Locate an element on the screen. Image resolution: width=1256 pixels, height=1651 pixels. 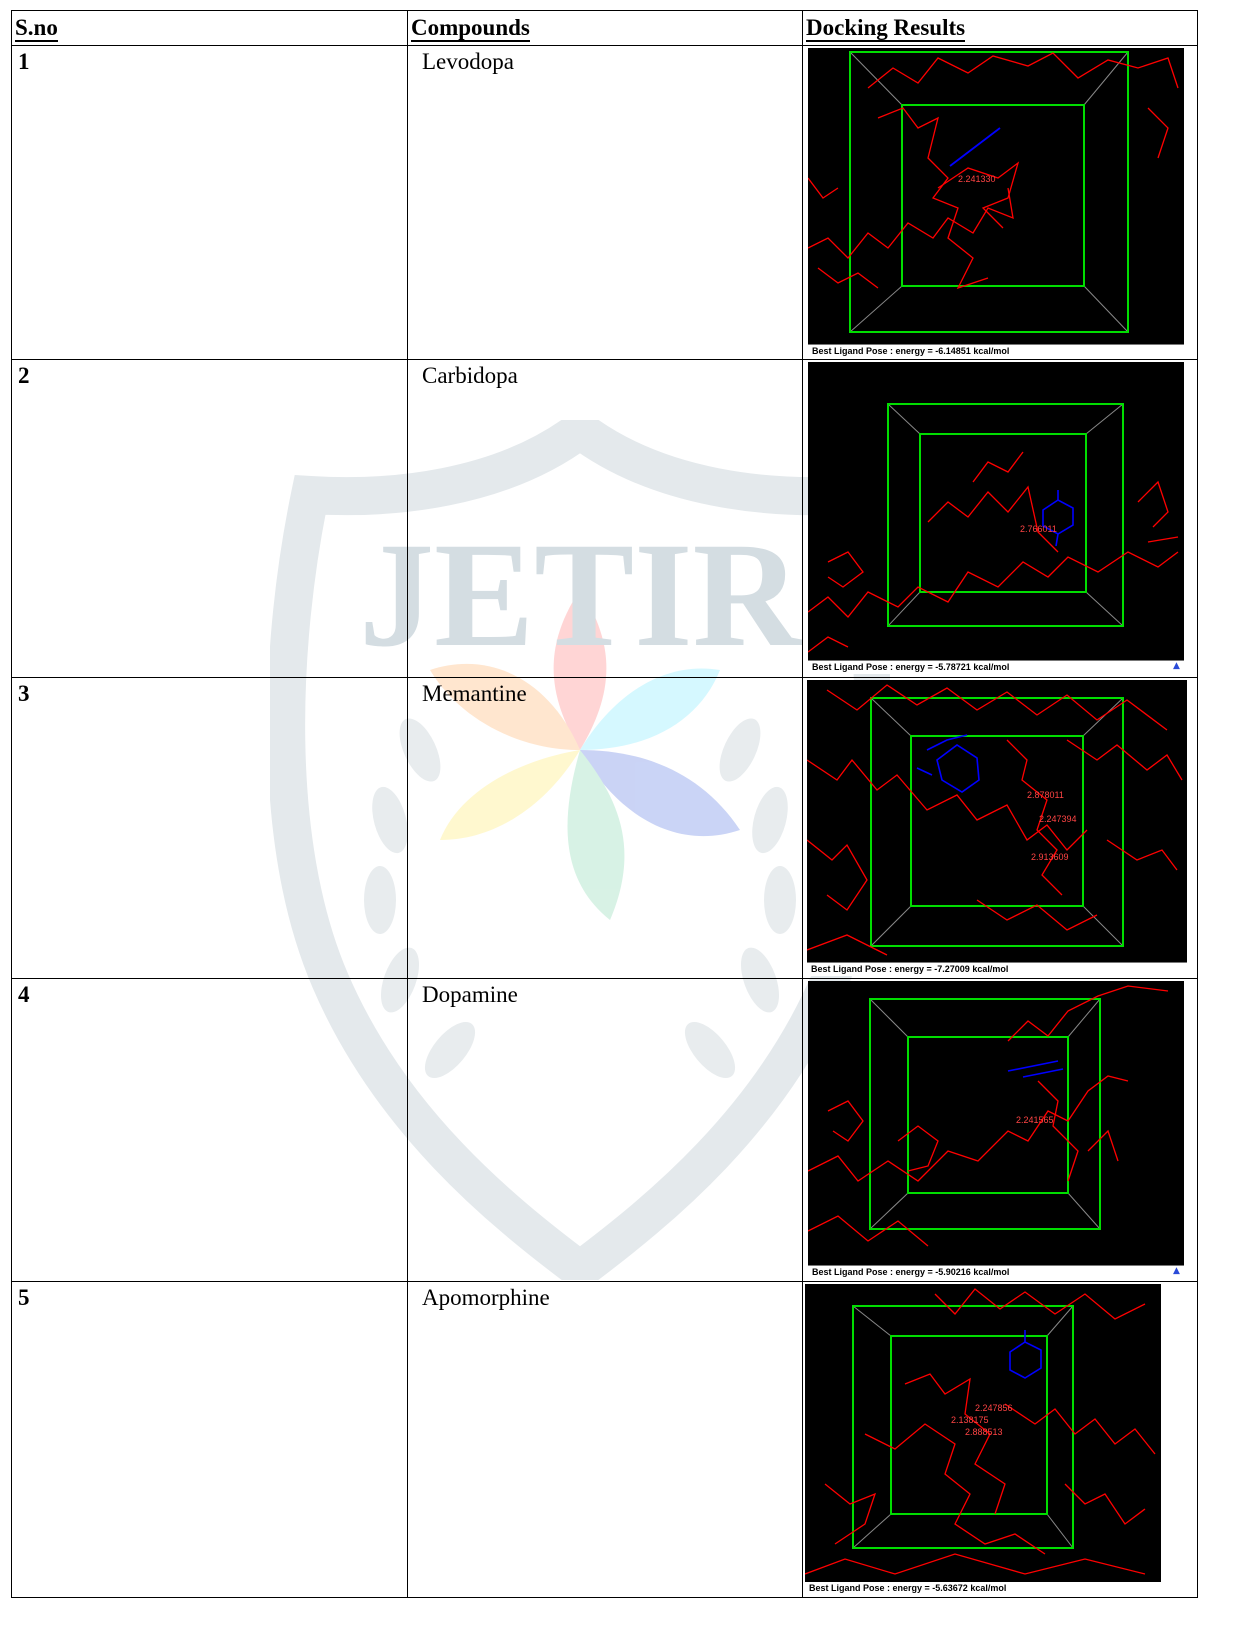
row-compound: Levodopa is located at coordinates (605, 202).